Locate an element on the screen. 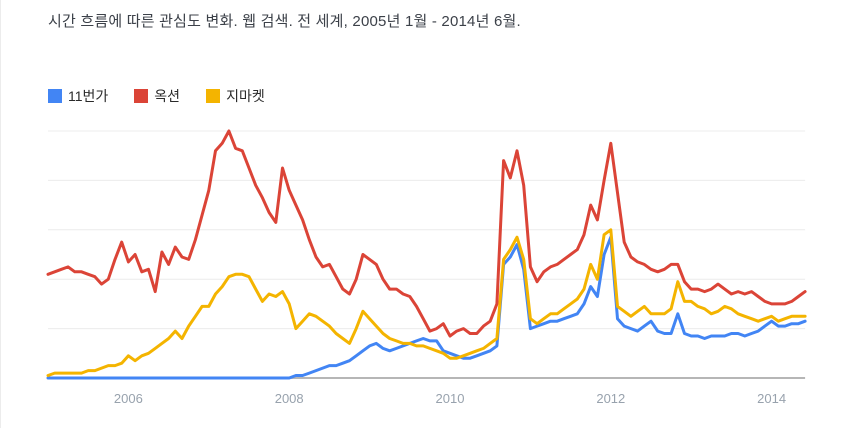 This screenshot has width=847, height=428. x-axis-label-2014: 2014 is located at coordinates (772, 398).